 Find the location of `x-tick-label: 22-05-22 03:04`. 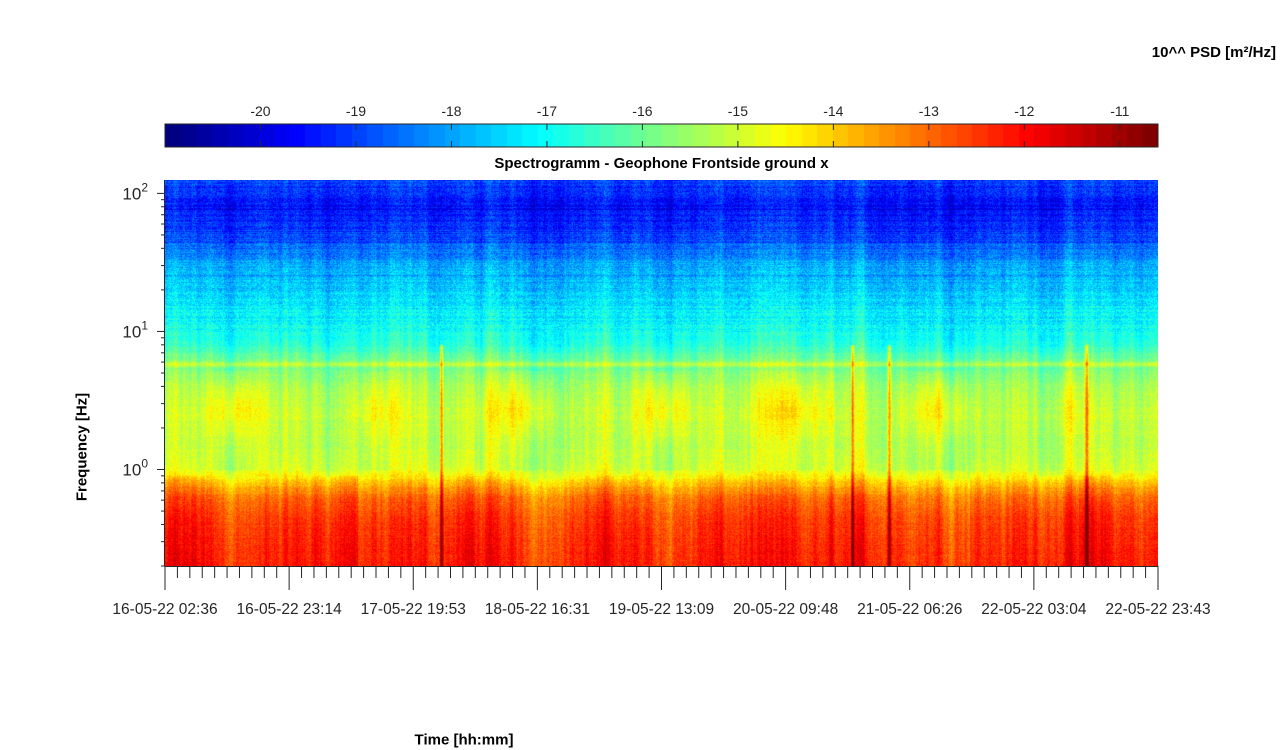

x-tick-label: 22-05-22 03:04 is located at coordinates (1034, 609).